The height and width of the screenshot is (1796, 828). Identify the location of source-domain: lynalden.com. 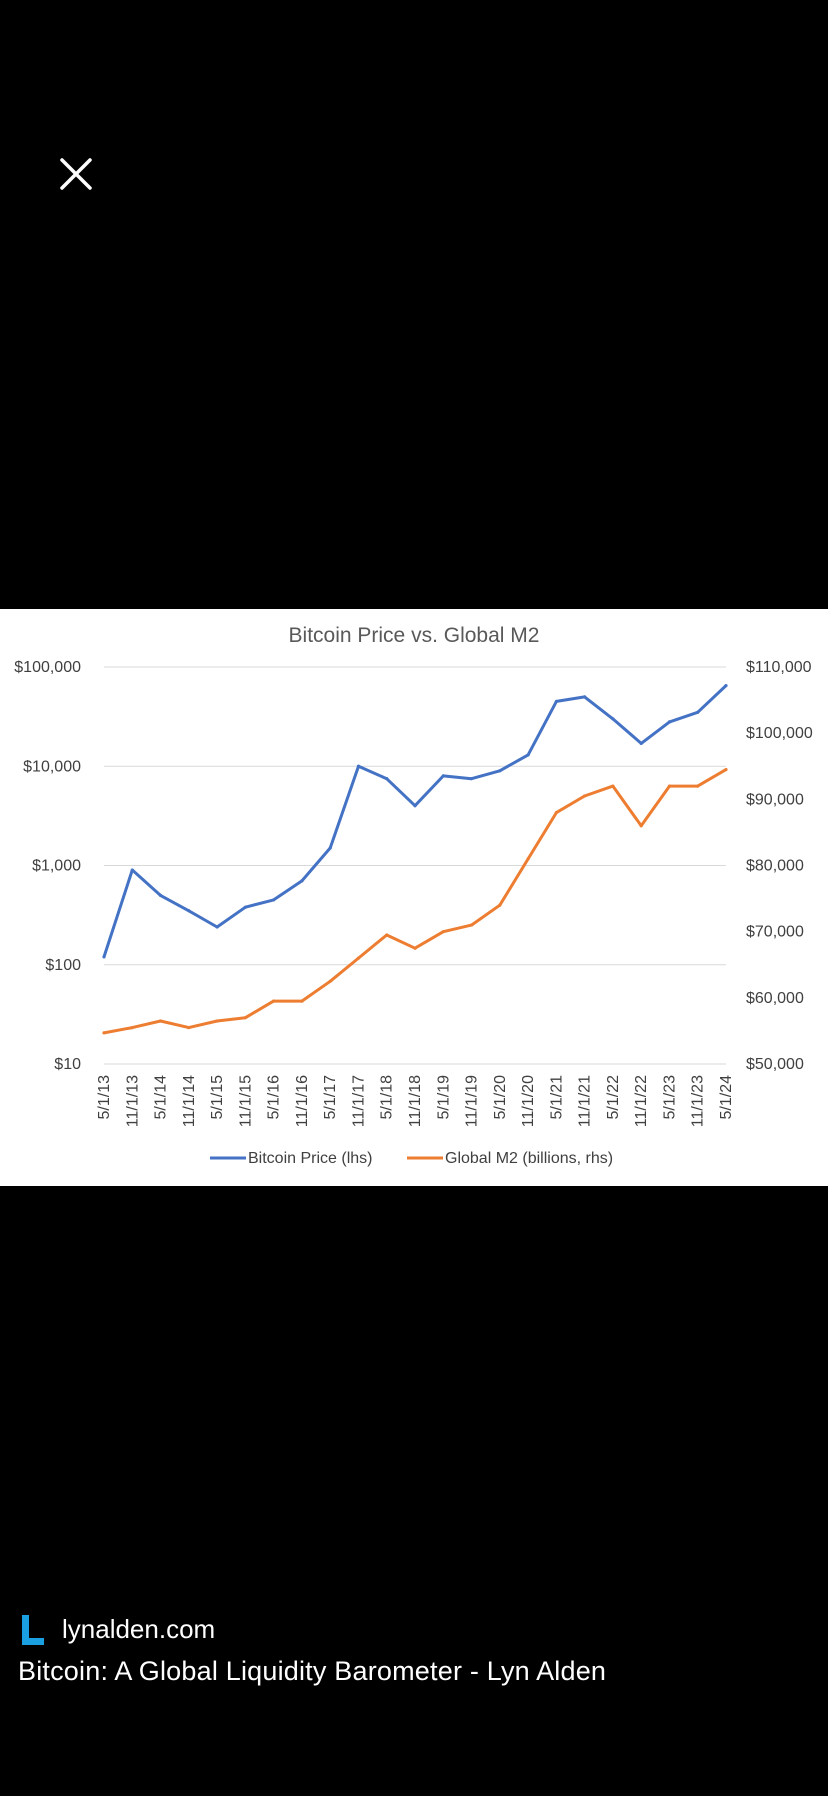
(139, 1629).